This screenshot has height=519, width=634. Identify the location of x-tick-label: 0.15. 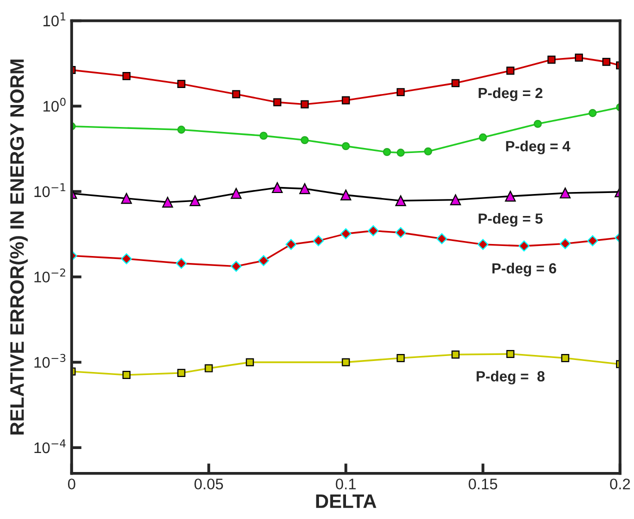
(483, 484).